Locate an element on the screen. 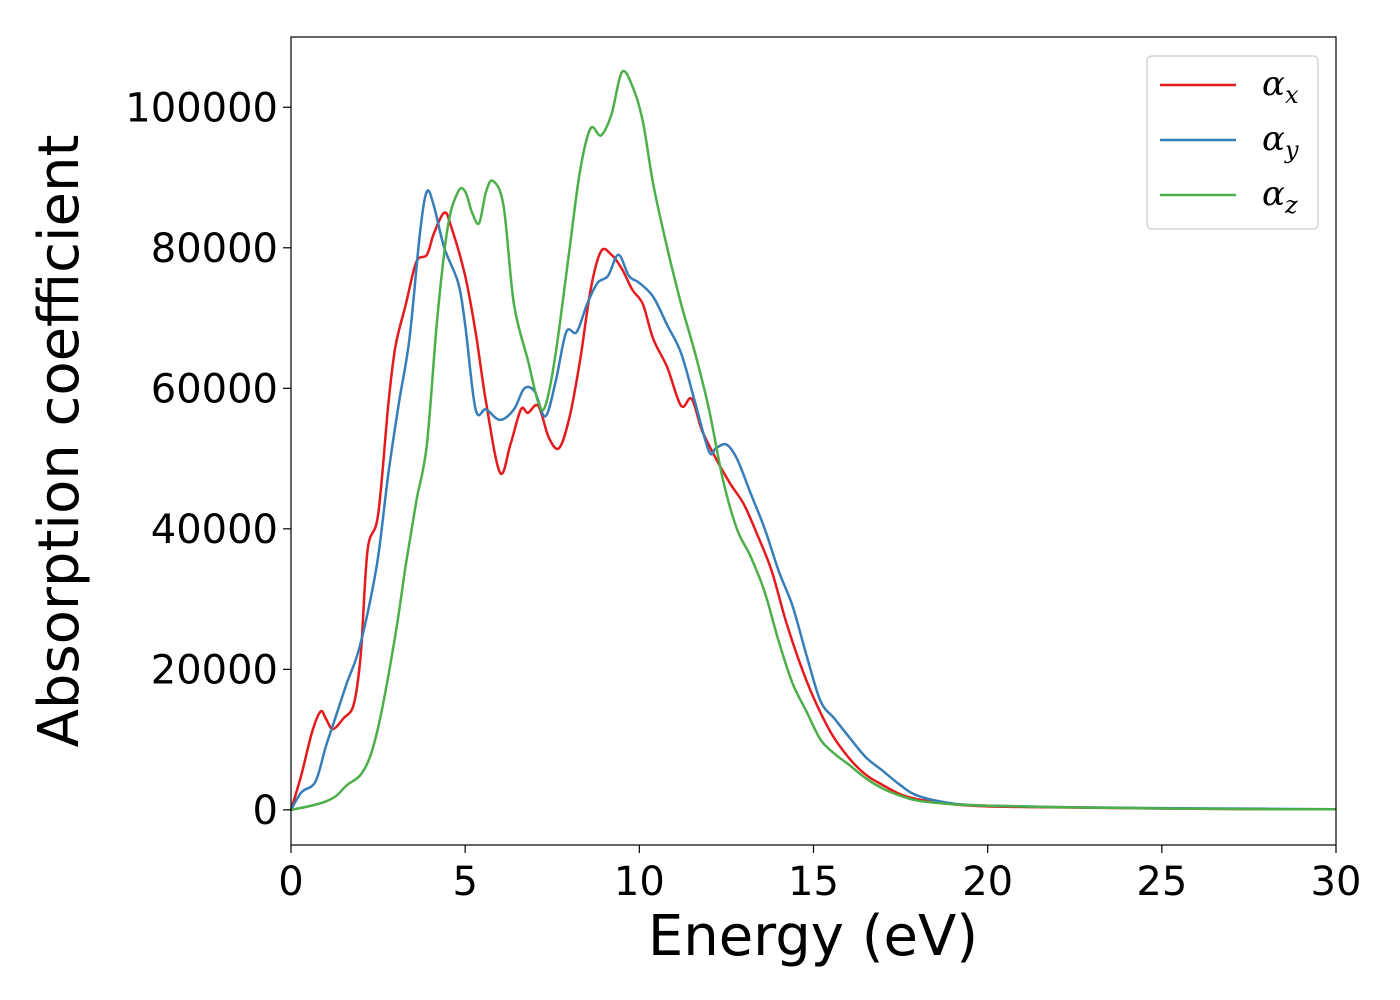  y-tick-label: 20000 is located at coordinates (214, 670).